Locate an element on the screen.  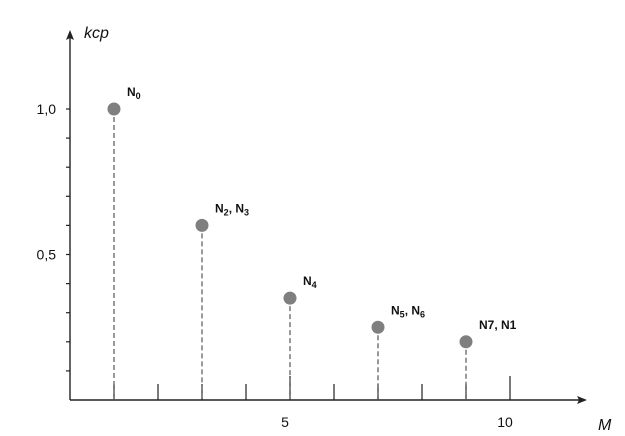
x-tick-label: 10 is located at coordinates (505, 422).